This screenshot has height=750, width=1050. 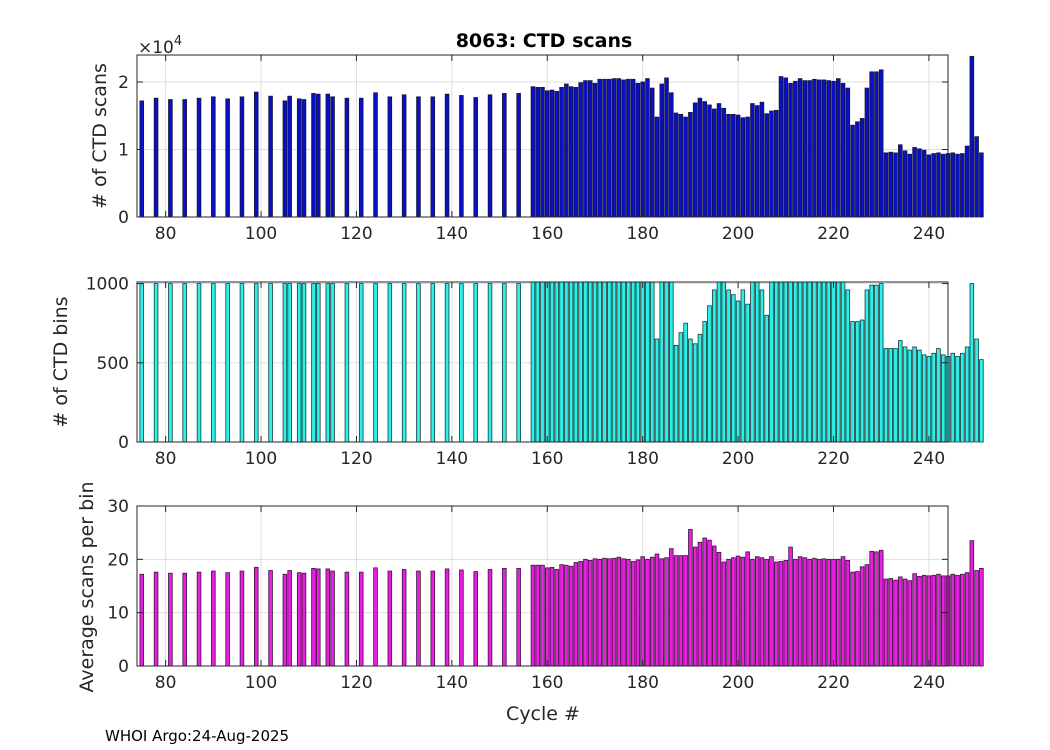 What do you see at coordinates (452, 234) in the screenshot?
I see `x-tick-label: 140` at bounding box center [452, 234].